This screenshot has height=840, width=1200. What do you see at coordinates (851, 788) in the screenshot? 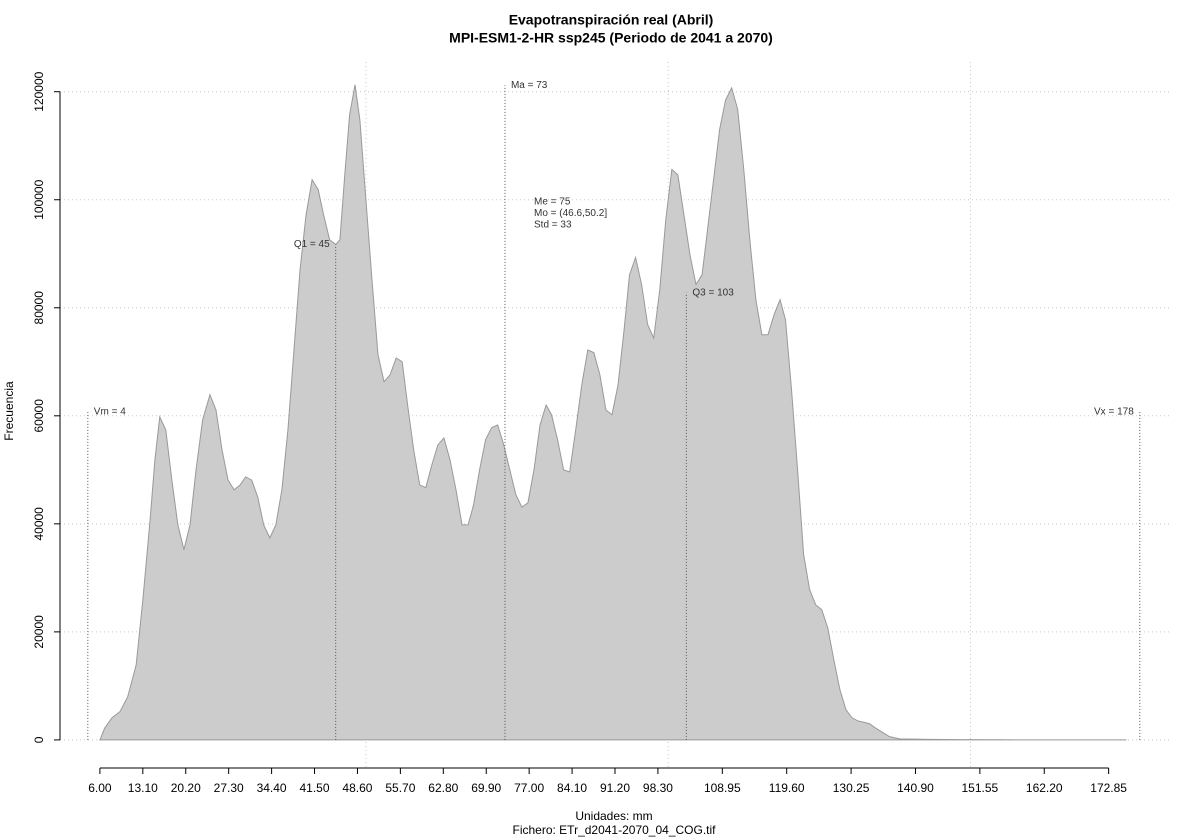
I see `x-tick-label: 130.25` at bounding box center [851, 788].